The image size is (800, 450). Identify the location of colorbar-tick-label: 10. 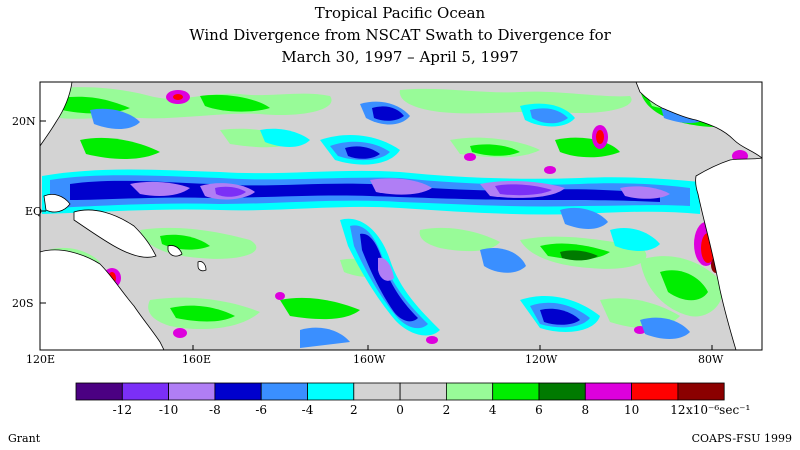
(631, 410).